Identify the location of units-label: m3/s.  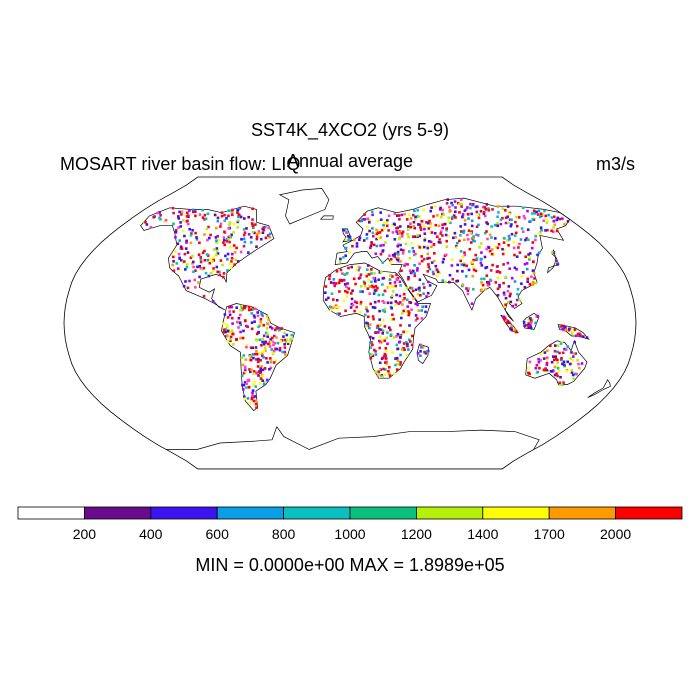
(616, 164).